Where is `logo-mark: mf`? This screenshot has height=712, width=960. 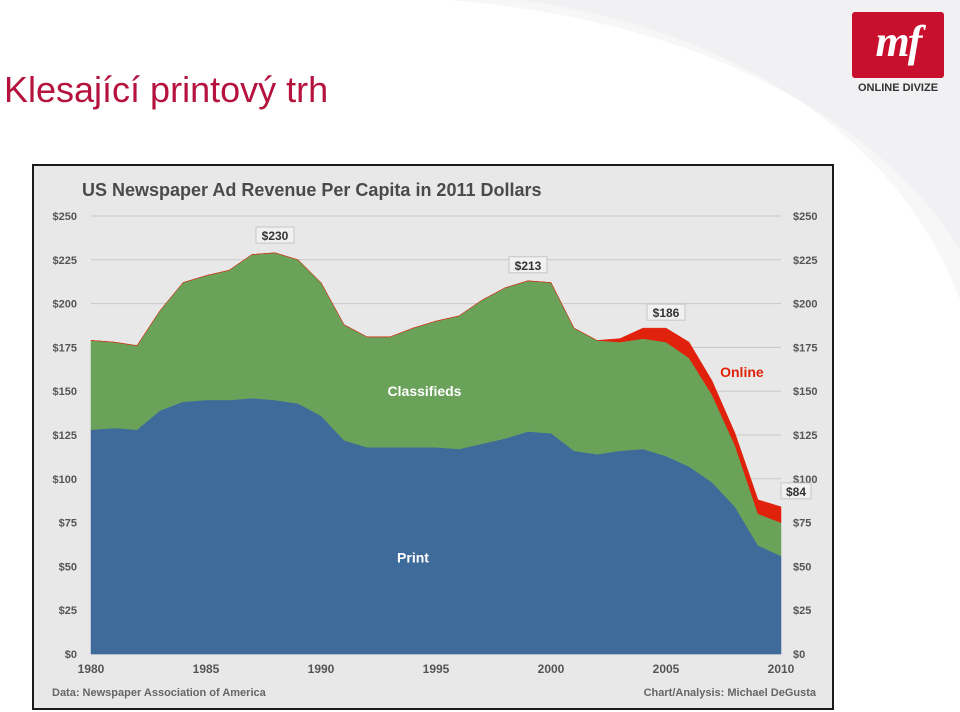
logo-mark: mf is located at coordinates (899, 41).